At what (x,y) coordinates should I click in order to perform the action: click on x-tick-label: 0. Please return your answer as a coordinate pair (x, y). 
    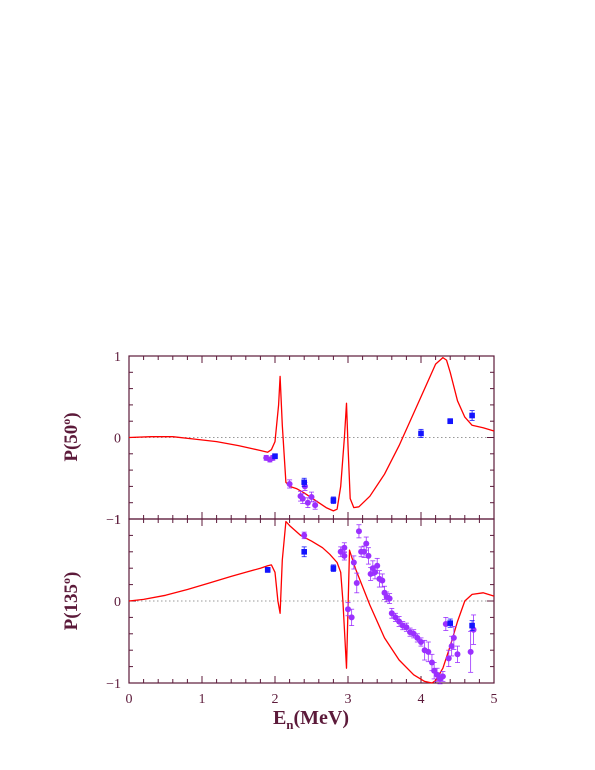
    Looking at the image, I should click on (129, 699).